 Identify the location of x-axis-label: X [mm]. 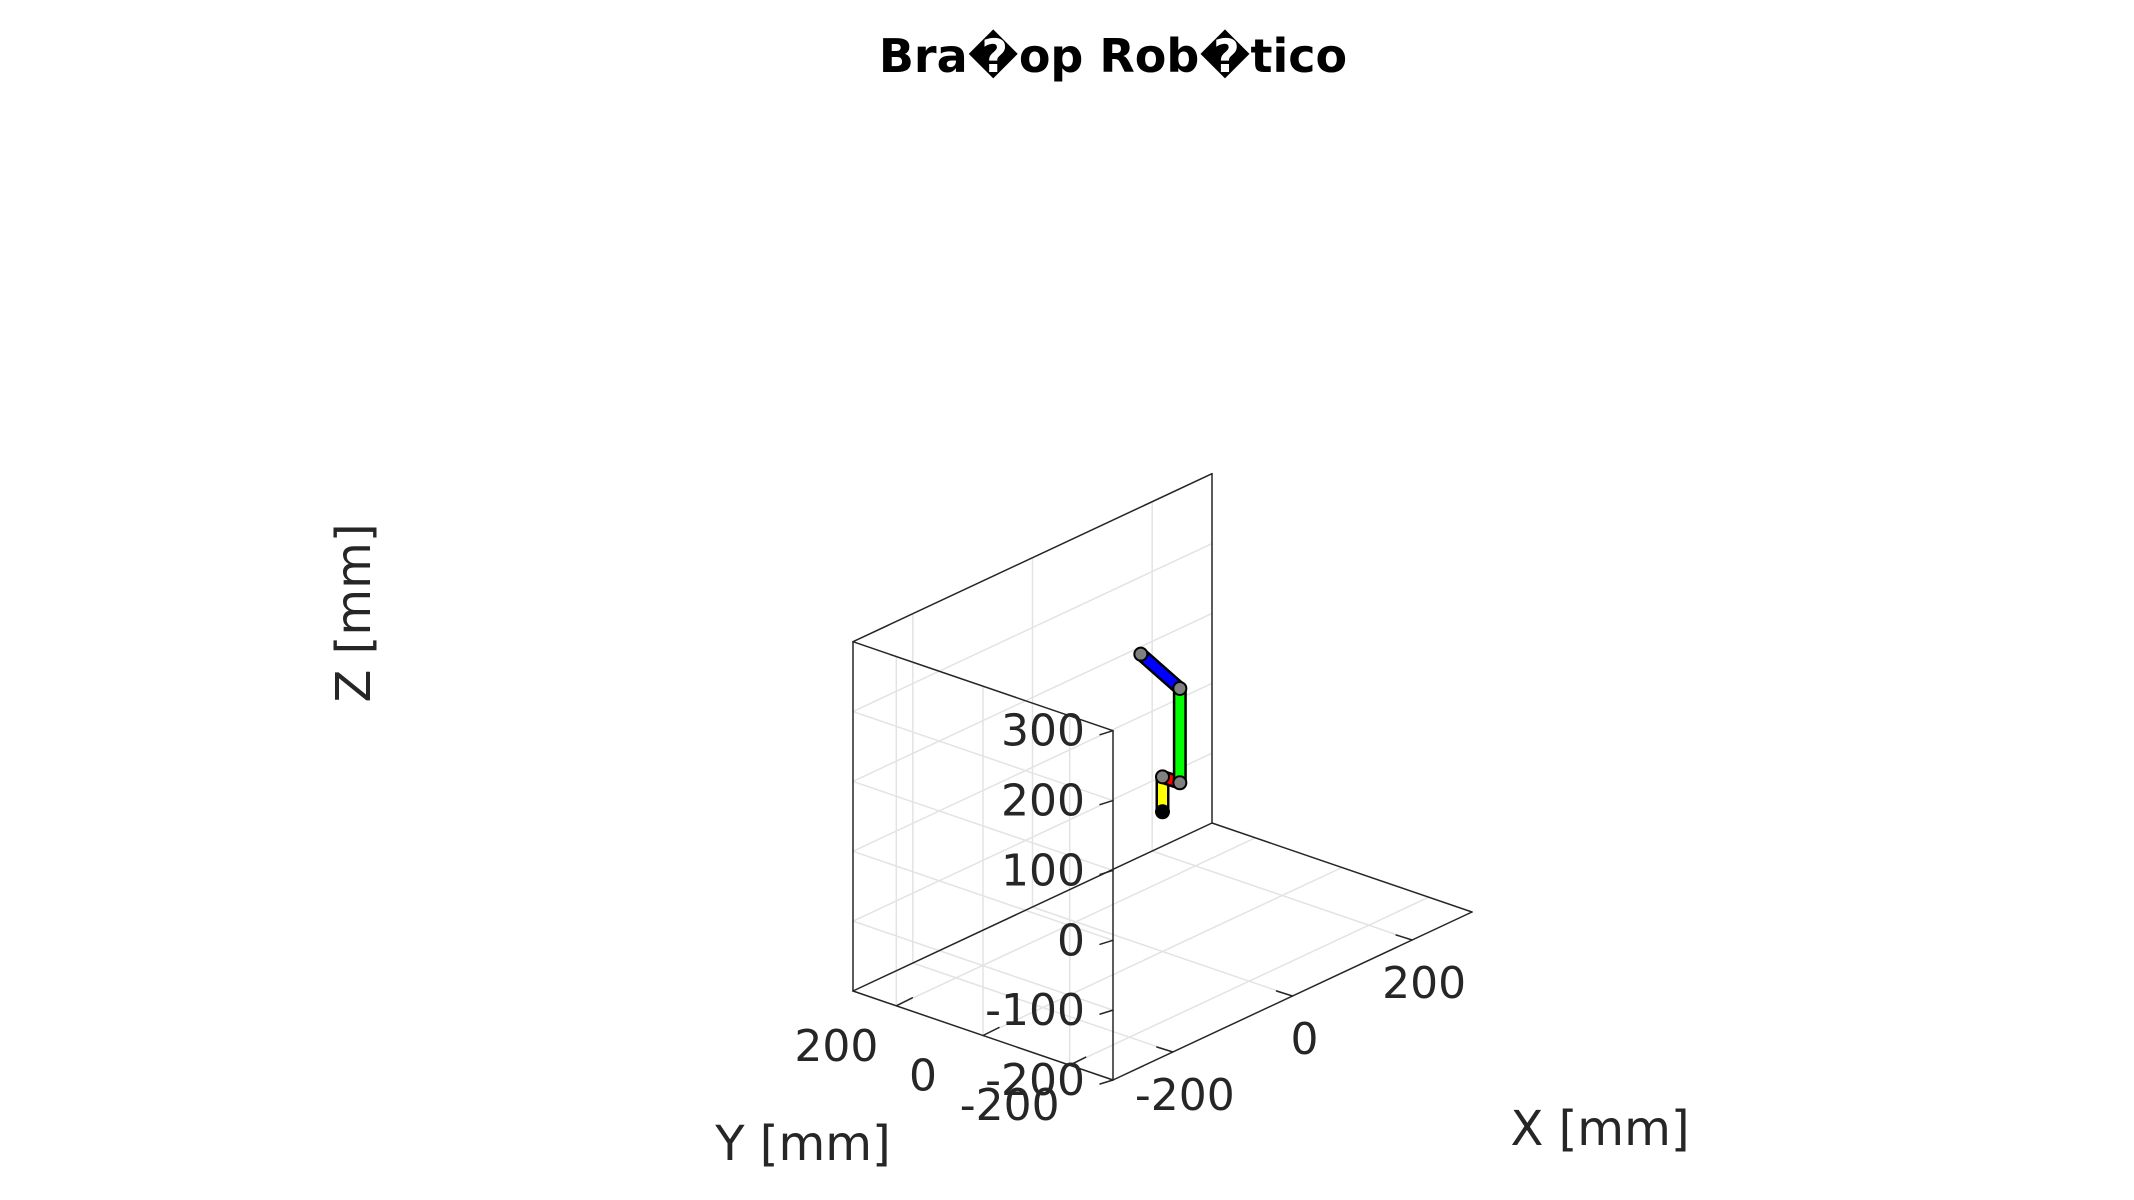
(1599, 1129).